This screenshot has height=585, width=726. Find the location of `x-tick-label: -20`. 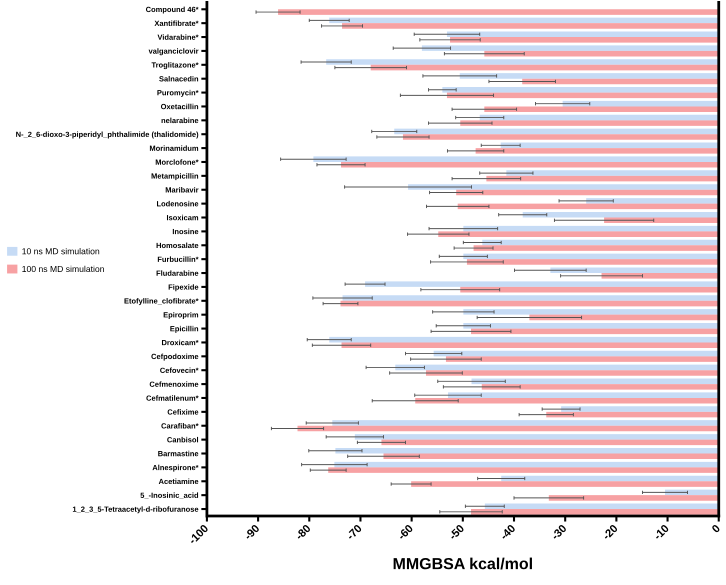

x-tick-label: -20 is located at coordinates (610, 532).